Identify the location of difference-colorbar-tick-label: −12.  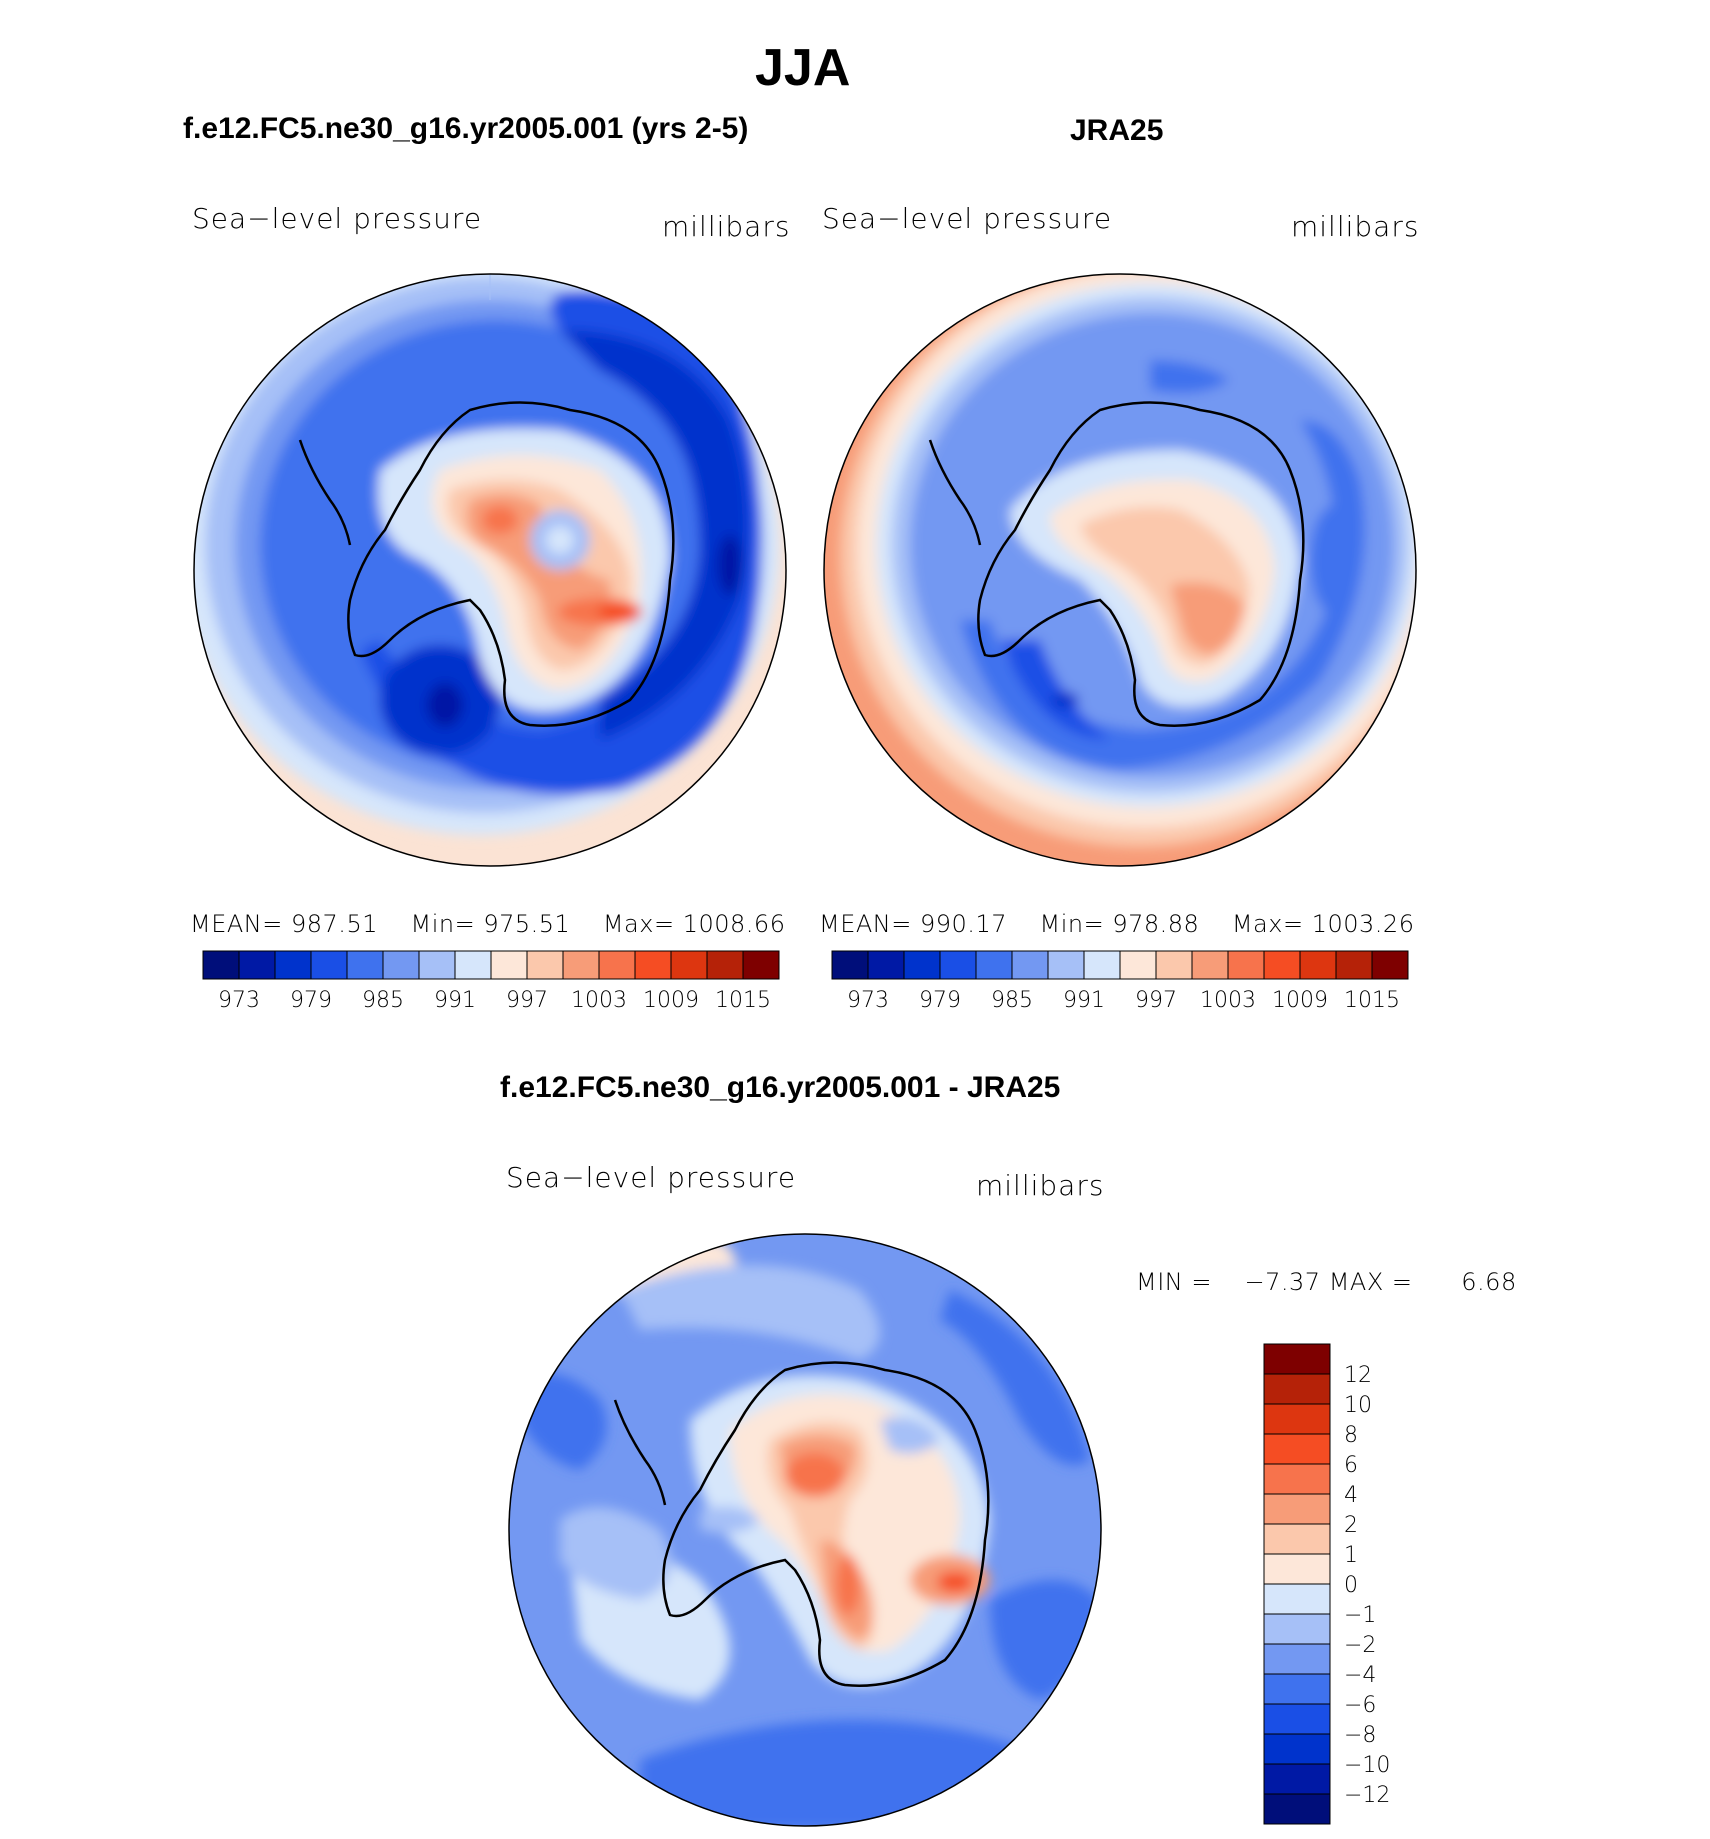
(1367, 1795).